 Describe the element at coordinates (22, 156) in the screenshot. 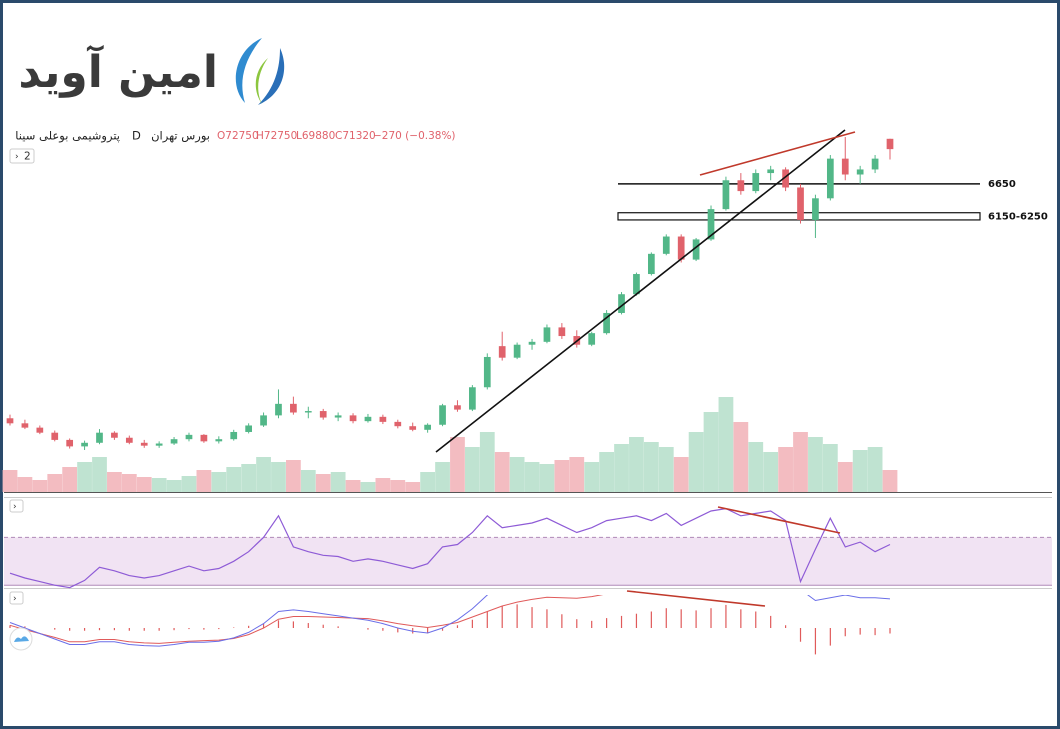

I see `indicator-toggle` at that location.